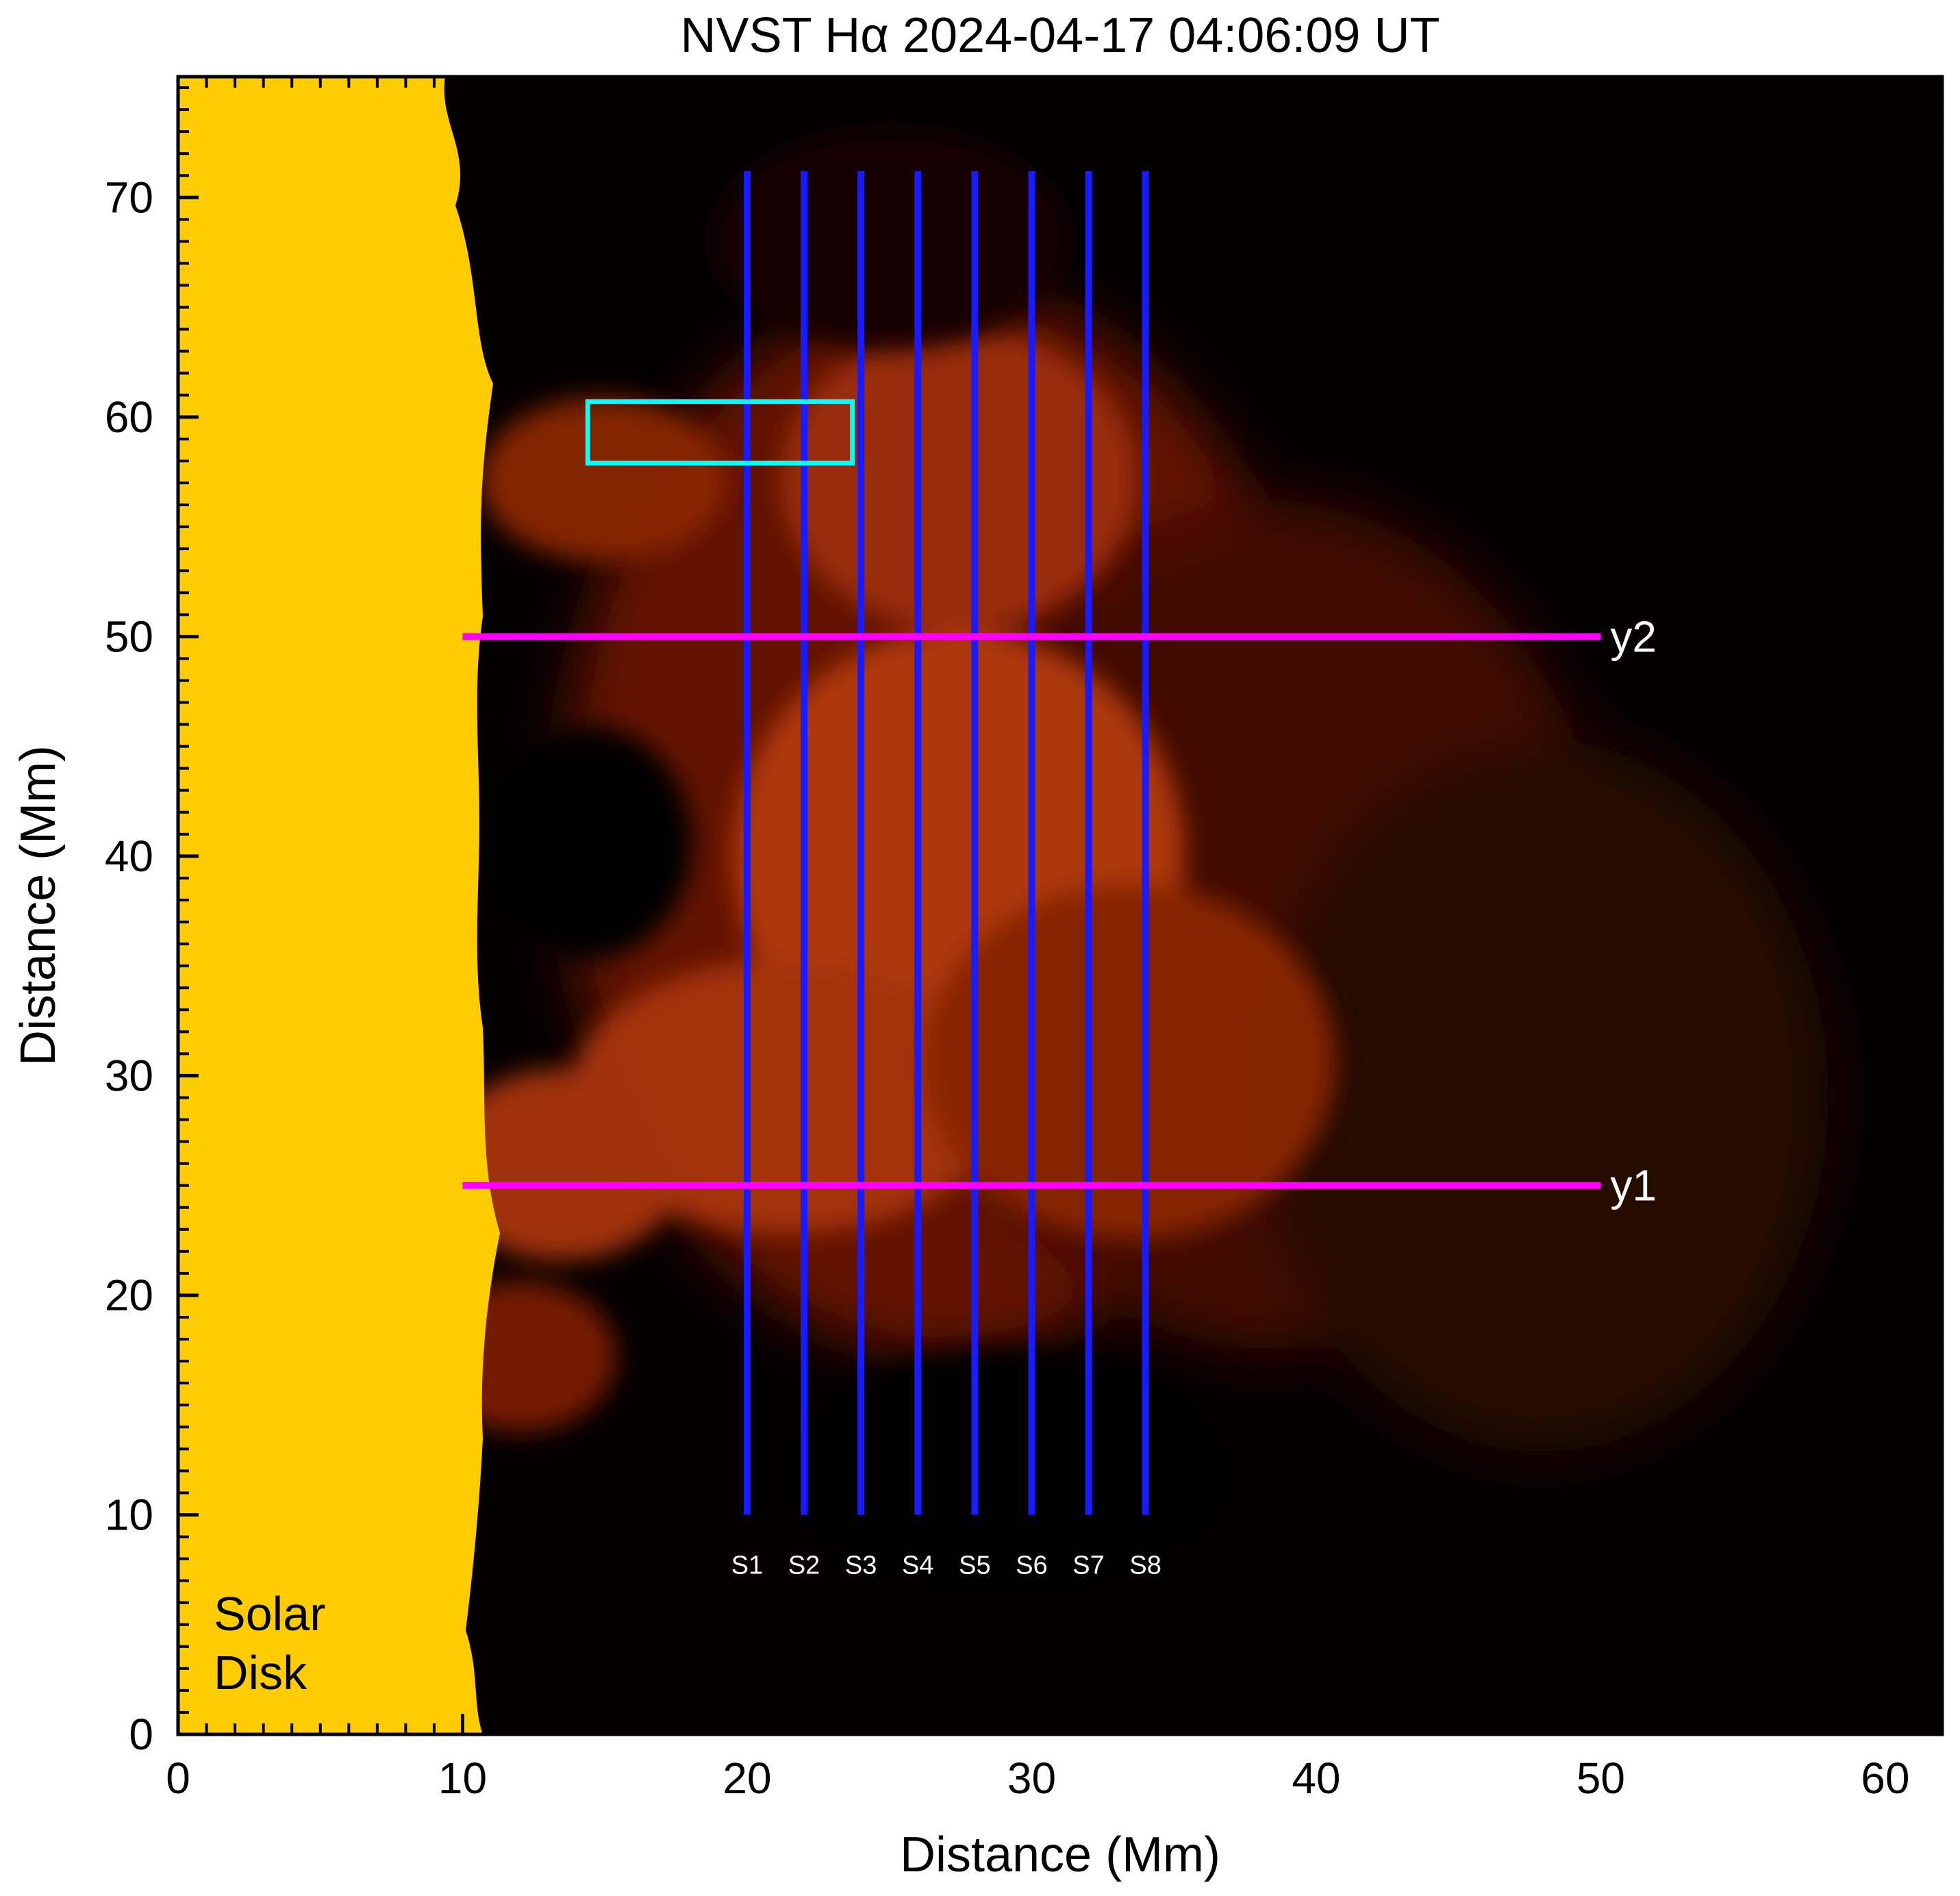 The width and height of the screenshot is (1960, 1896). What do you see at coordinates (129, 417) in the screenshot?
I see `y-tick-label: 60` at bounding box center [129, 417].